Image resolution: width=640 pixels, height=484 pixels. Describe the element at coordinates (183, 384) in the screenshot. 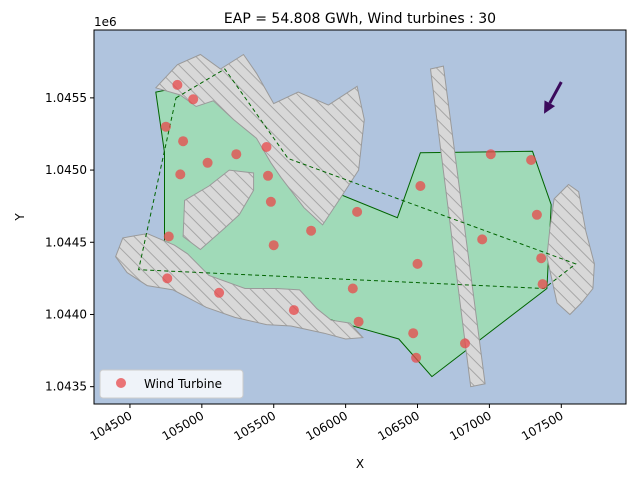

I see `legend-label: Wind Turbine` at that location.